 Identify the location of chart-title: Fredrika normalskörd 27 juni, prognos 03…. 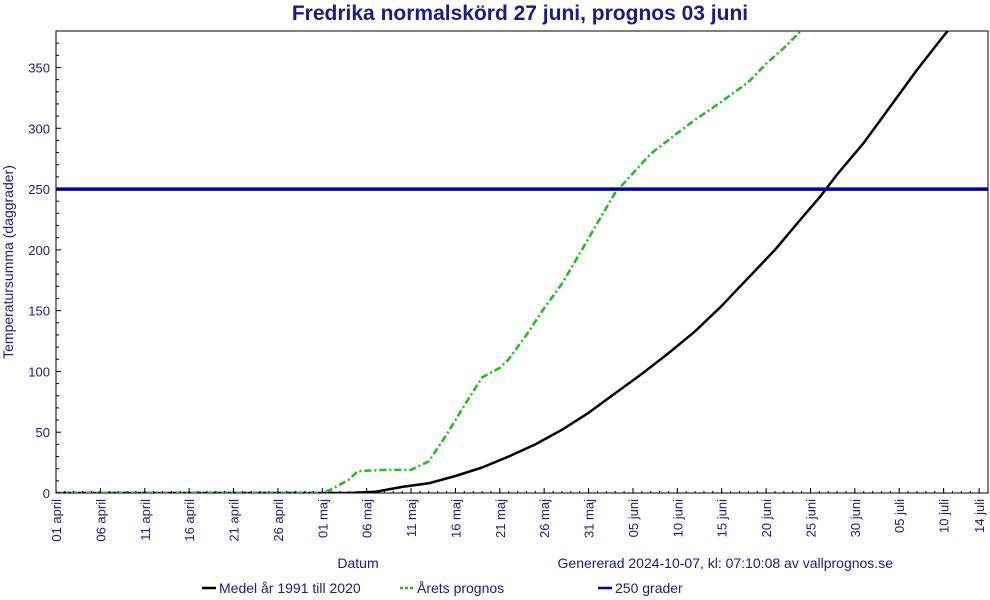
(520, 13).